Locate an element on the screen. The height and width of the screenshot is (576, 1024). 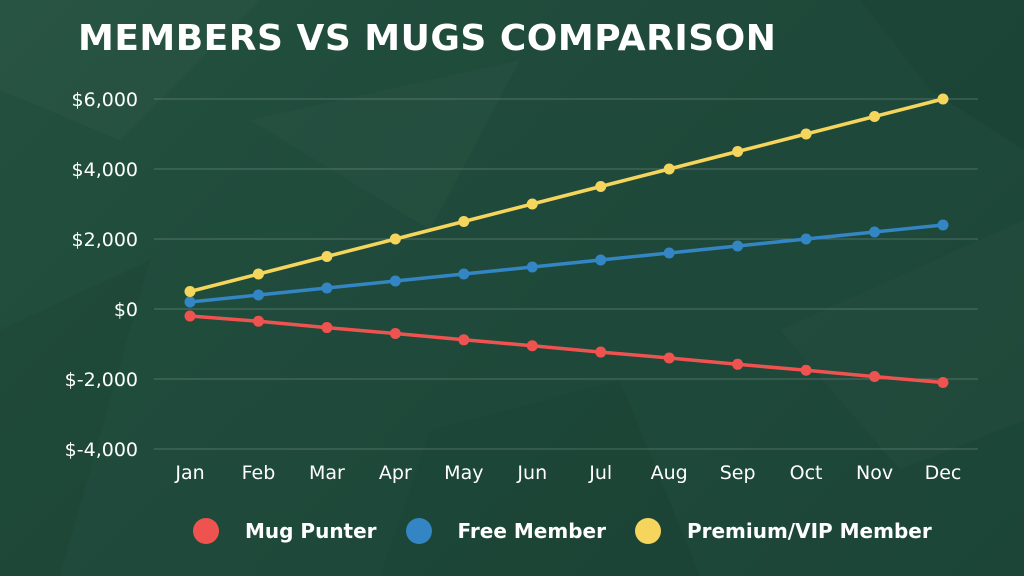
x-tick-label: Dec is located at coordinates (943, 473).